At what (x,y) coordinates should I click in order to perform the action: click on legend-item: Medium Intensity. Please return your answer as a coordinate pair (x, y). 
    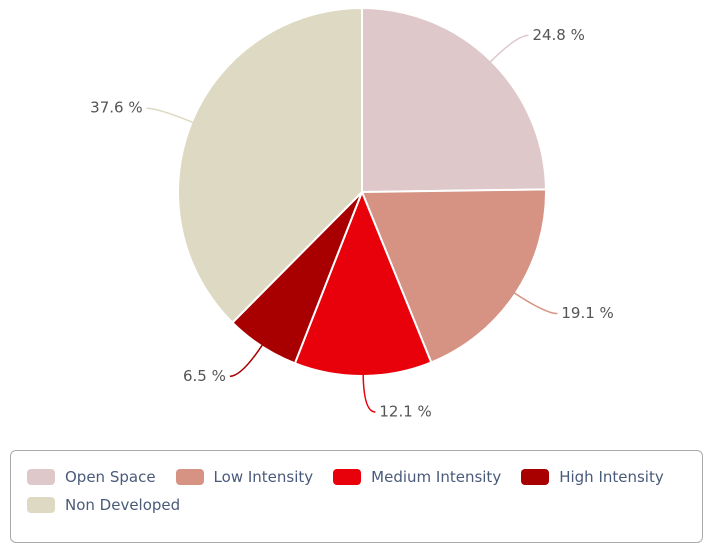
    Looking at the image, I should click on (417, 477).